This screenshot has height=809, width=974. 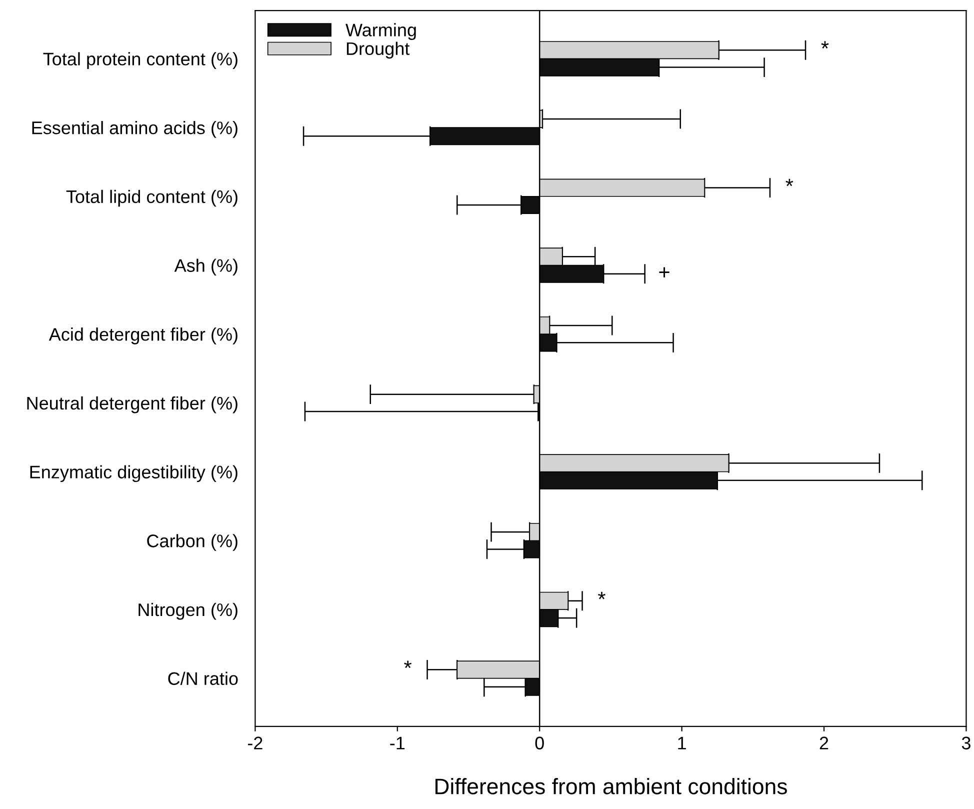 What do you see at coordinates (192, 542) in the screenshot?
I see `y-tick-label: Carbon (%)` at bounding box center [192, 542].